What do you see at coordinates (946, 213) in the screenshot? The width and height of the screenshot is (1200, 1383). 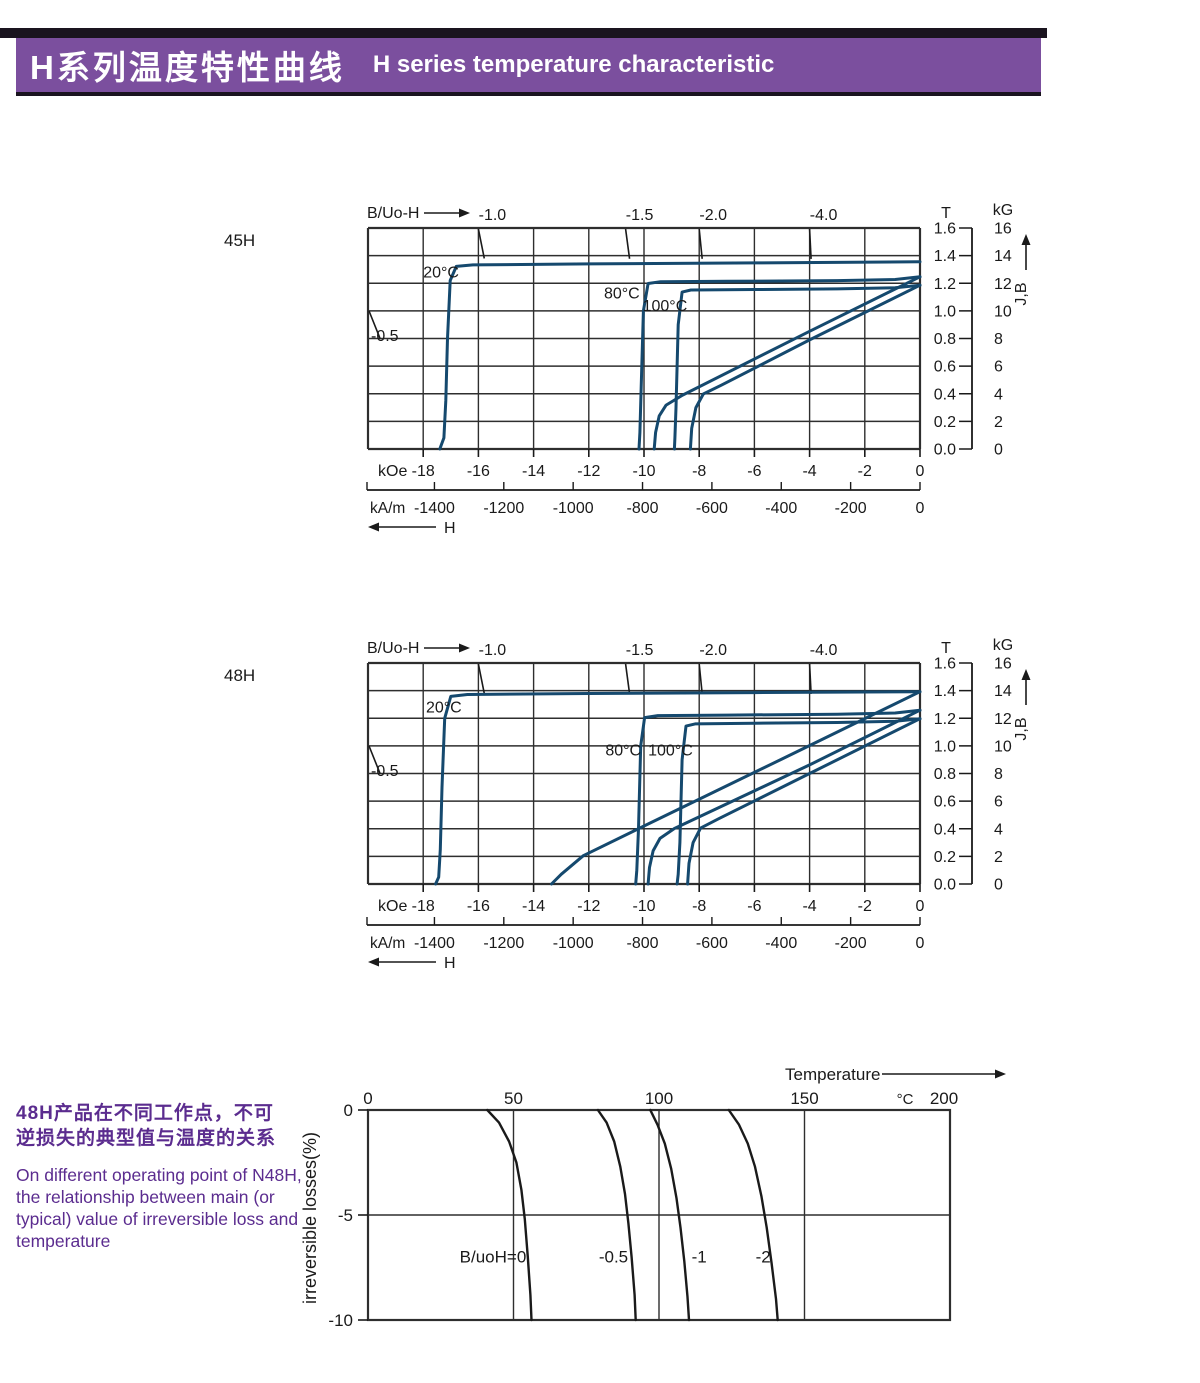 I see `svg-text: T` at bounding box center [946, 213].